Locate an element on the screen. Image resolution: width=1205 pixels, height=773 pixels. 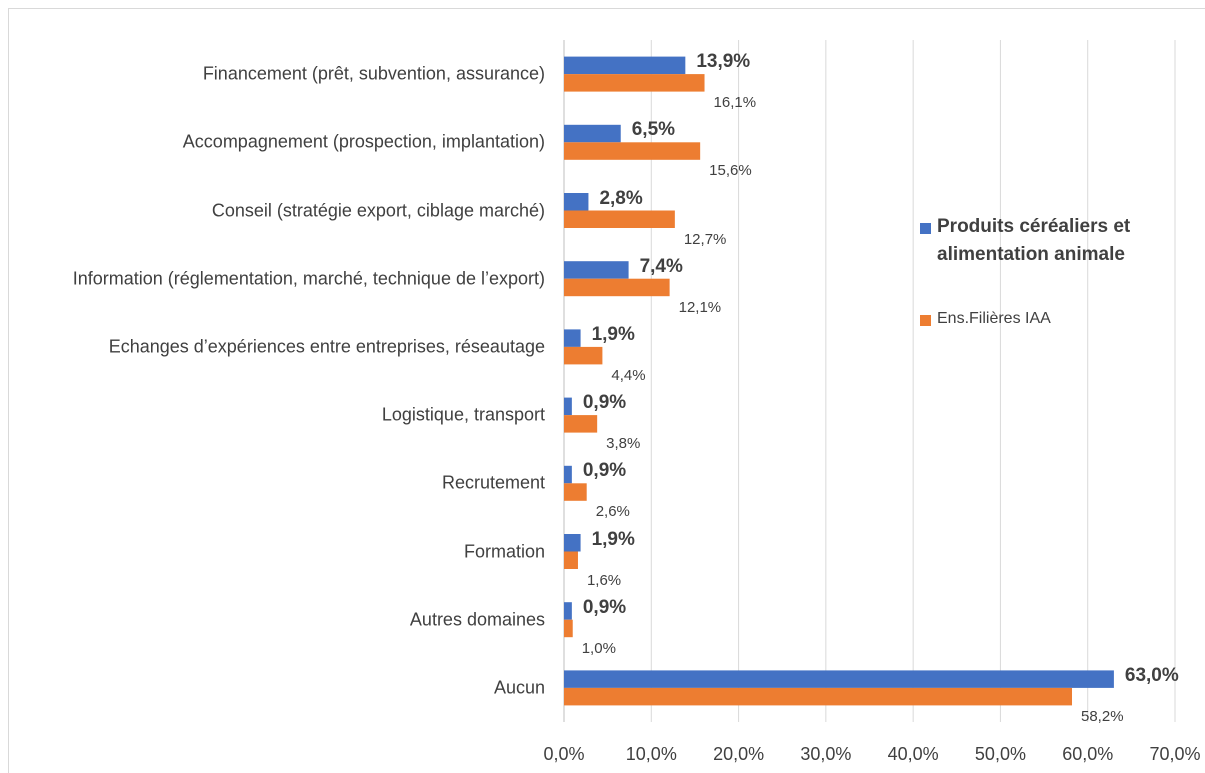
data-label: 63,0% is located at coordinates (1151, 675).